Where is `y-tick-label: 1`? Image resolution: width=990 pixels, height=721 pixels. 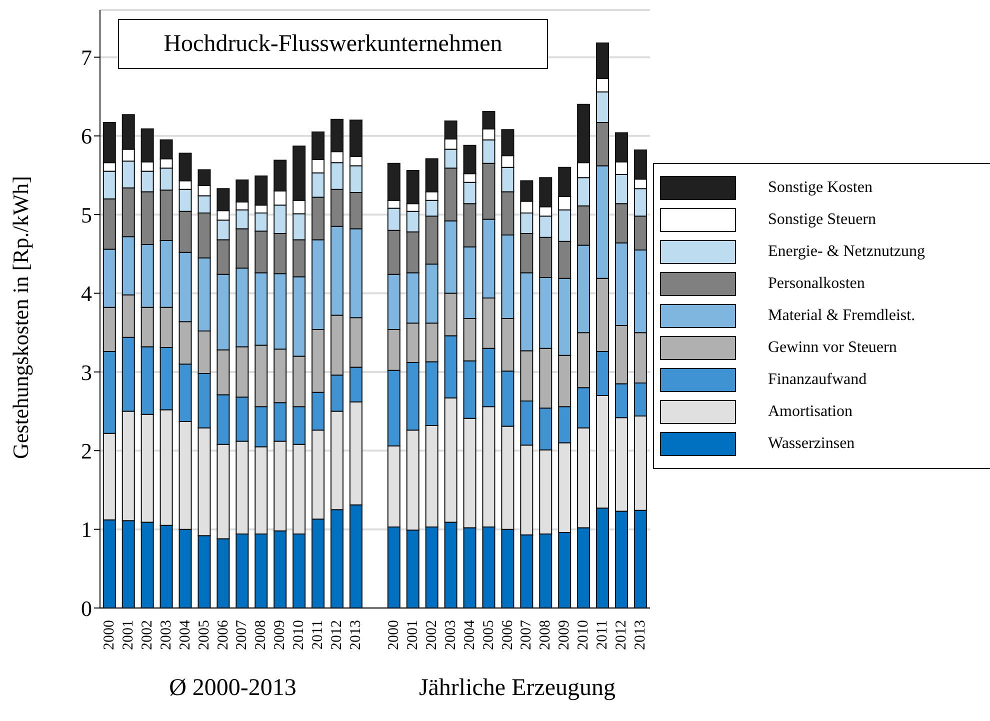 y-tick-label: 1 is located at coordinates (86, 529).